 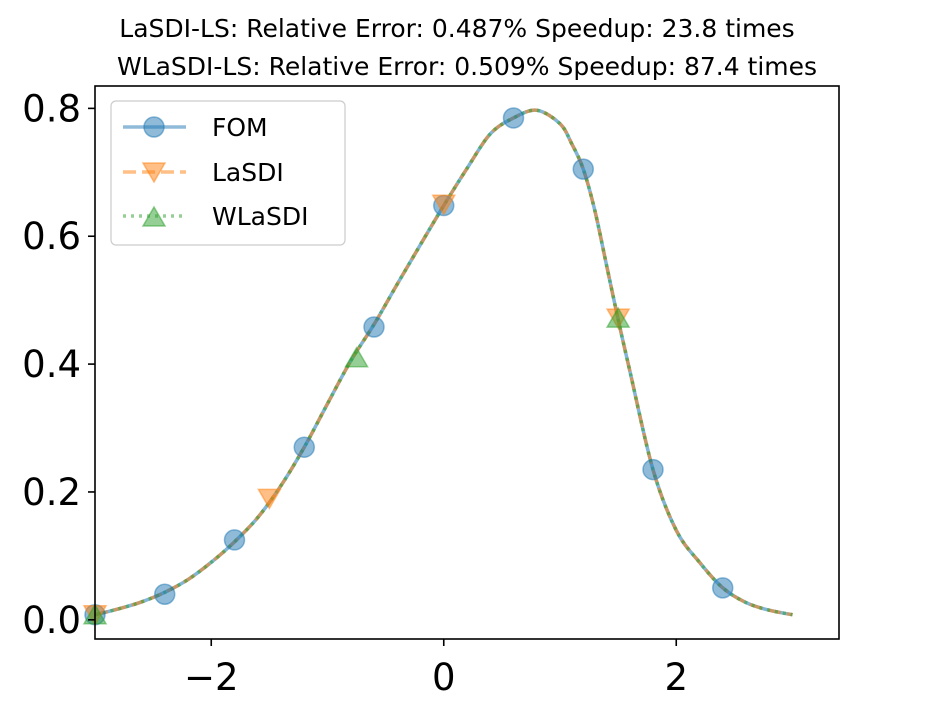 I want to click on legend: FOM LaSDI WLaSDI, so click(x=228, y=173).